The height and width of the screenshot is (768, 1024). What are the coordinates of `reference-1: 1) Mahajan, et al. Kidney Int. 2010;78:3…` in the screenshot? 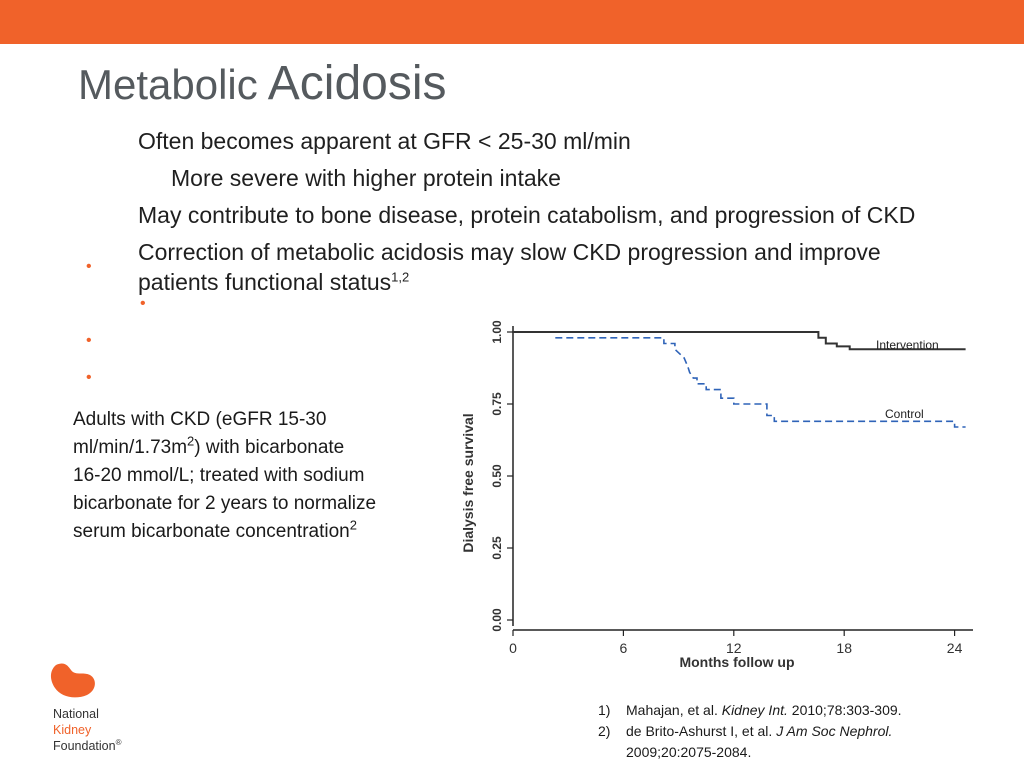 It's located at (750, 710).